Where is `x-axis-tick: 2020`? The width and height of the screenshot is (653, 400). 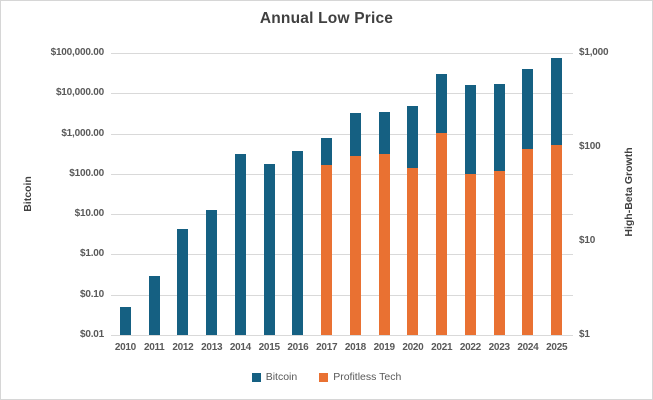
x-axis-tick: 2020 is located at coordinates (413, 347).